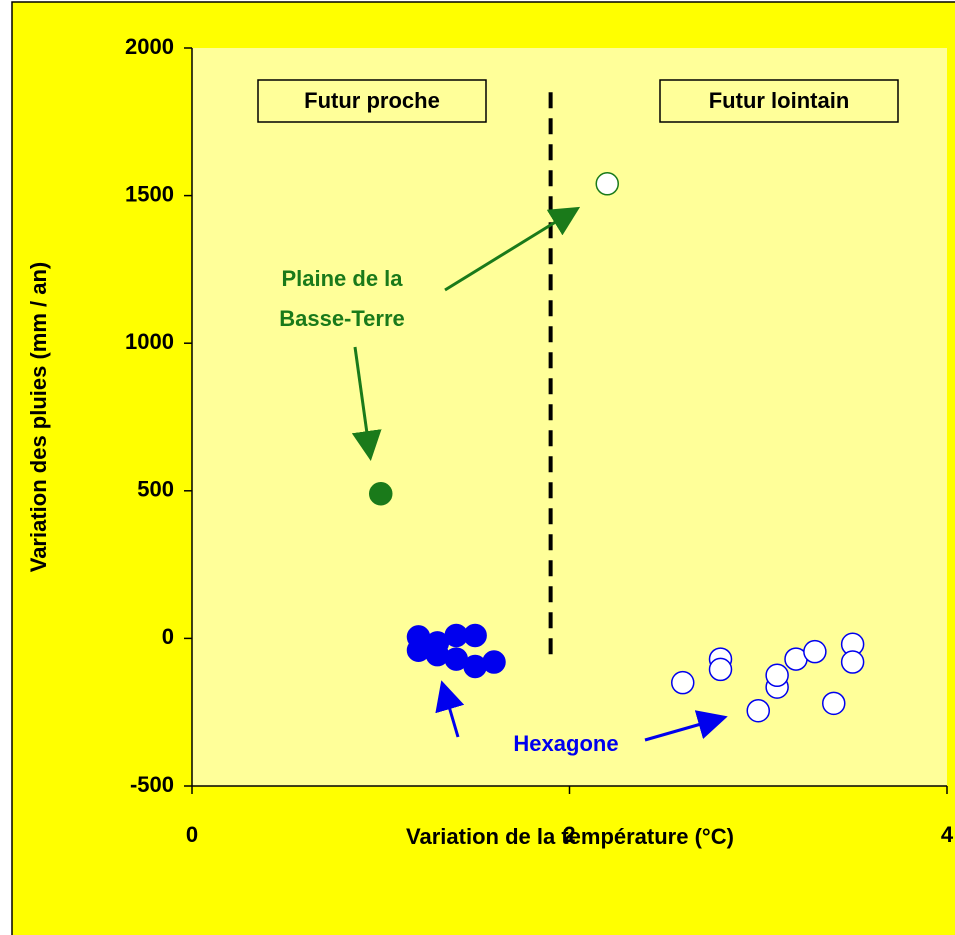 The height and width of the screenshot is (935, 955). What do you see at coordinates (342, 318) in the screenshot?
I see `annotation: Basse-Terre` at bounding box center [342, 318].